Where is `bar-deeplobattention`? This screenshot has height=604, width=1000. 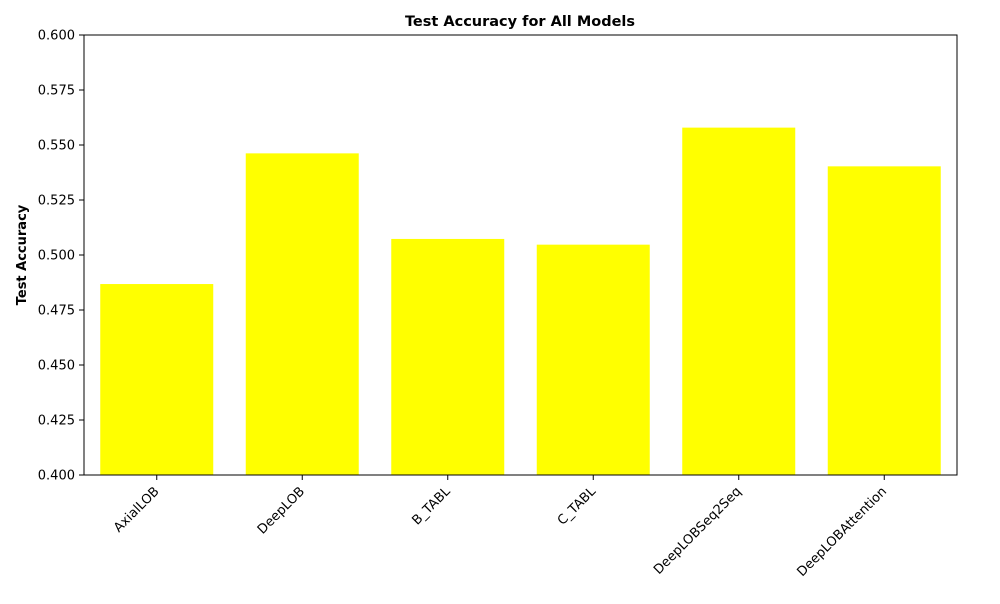 bar-deeplobattention is located at coordinates (884, 320).